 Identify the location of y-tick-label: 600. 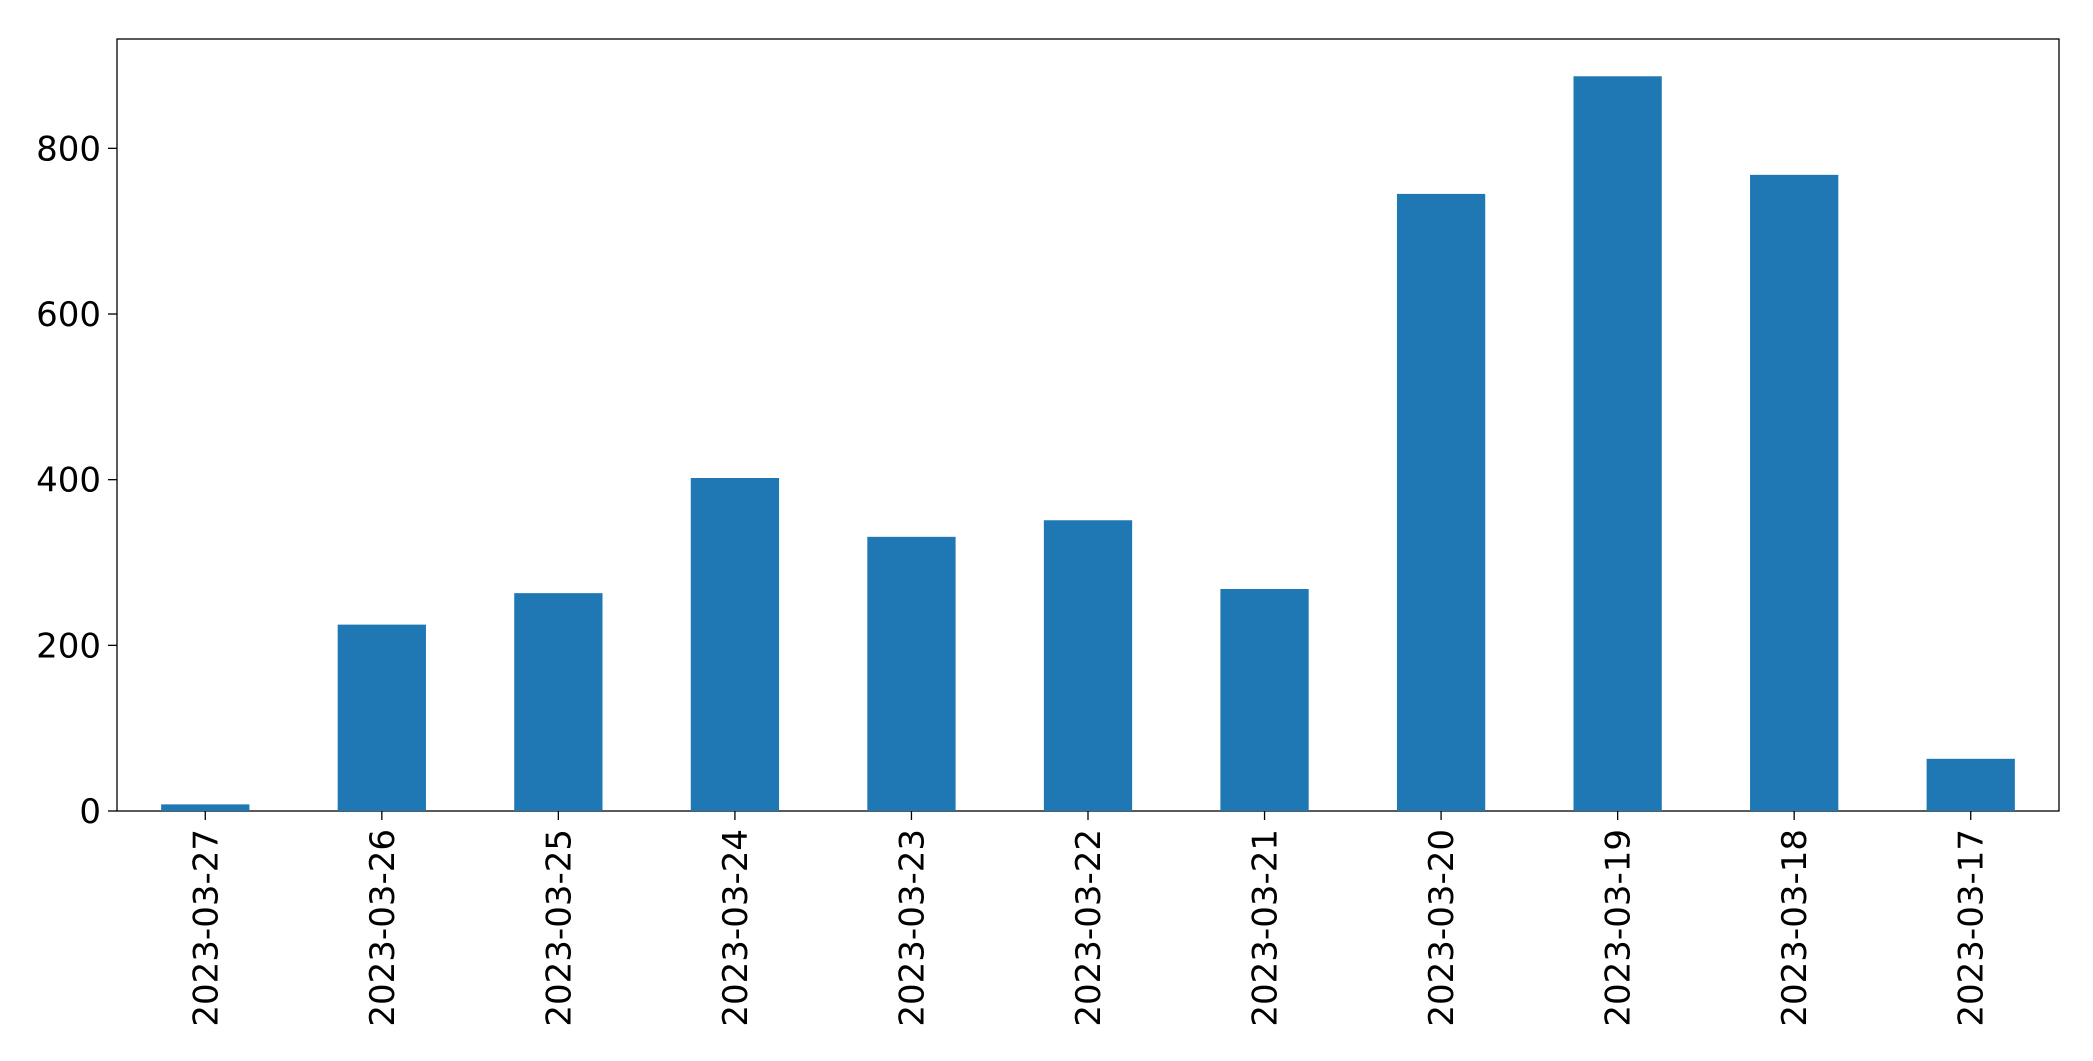
(68, 315).